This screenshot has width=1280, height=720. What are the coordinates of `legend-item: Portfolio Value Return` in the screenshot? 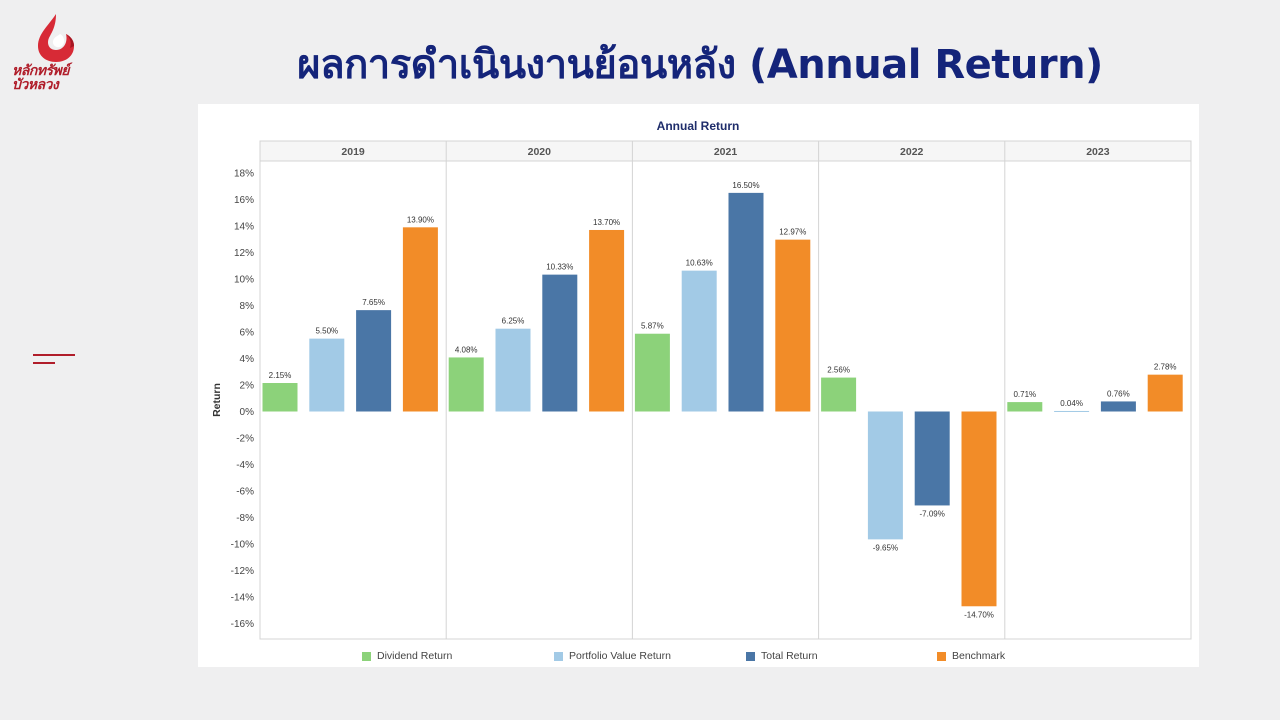 It's located at (612, 656).